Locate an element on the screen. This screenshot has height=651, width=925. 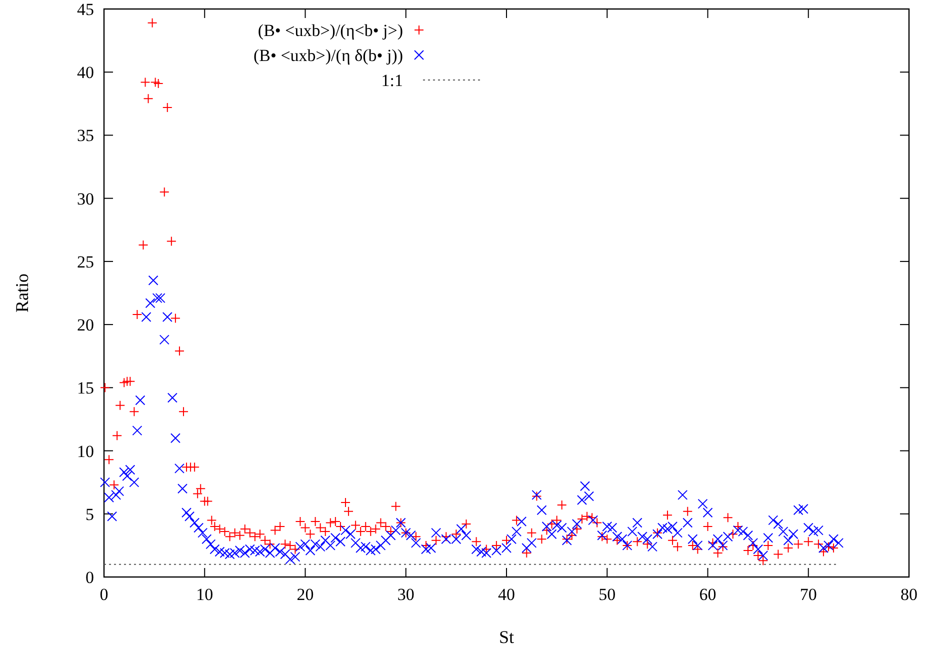
legend-label: (B• <uxb>)/(η δ(b• j)) is located at coordinates (328, 55).